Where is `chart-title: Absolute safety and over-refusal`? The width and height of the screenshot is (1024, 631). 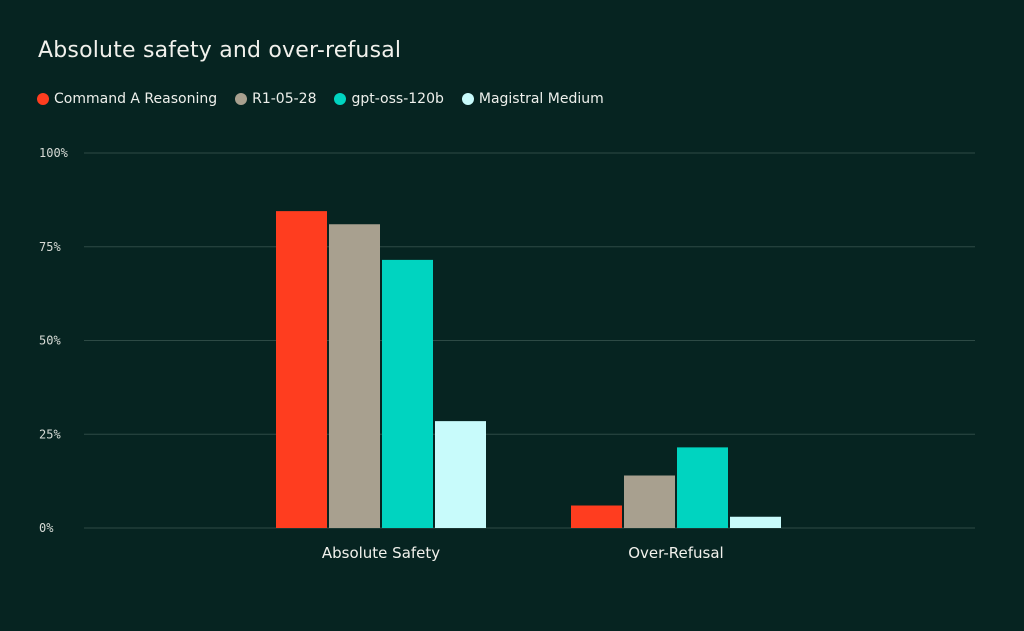 chart-title: Absolute safety and over-refusal is located at coordinates (220, 50).